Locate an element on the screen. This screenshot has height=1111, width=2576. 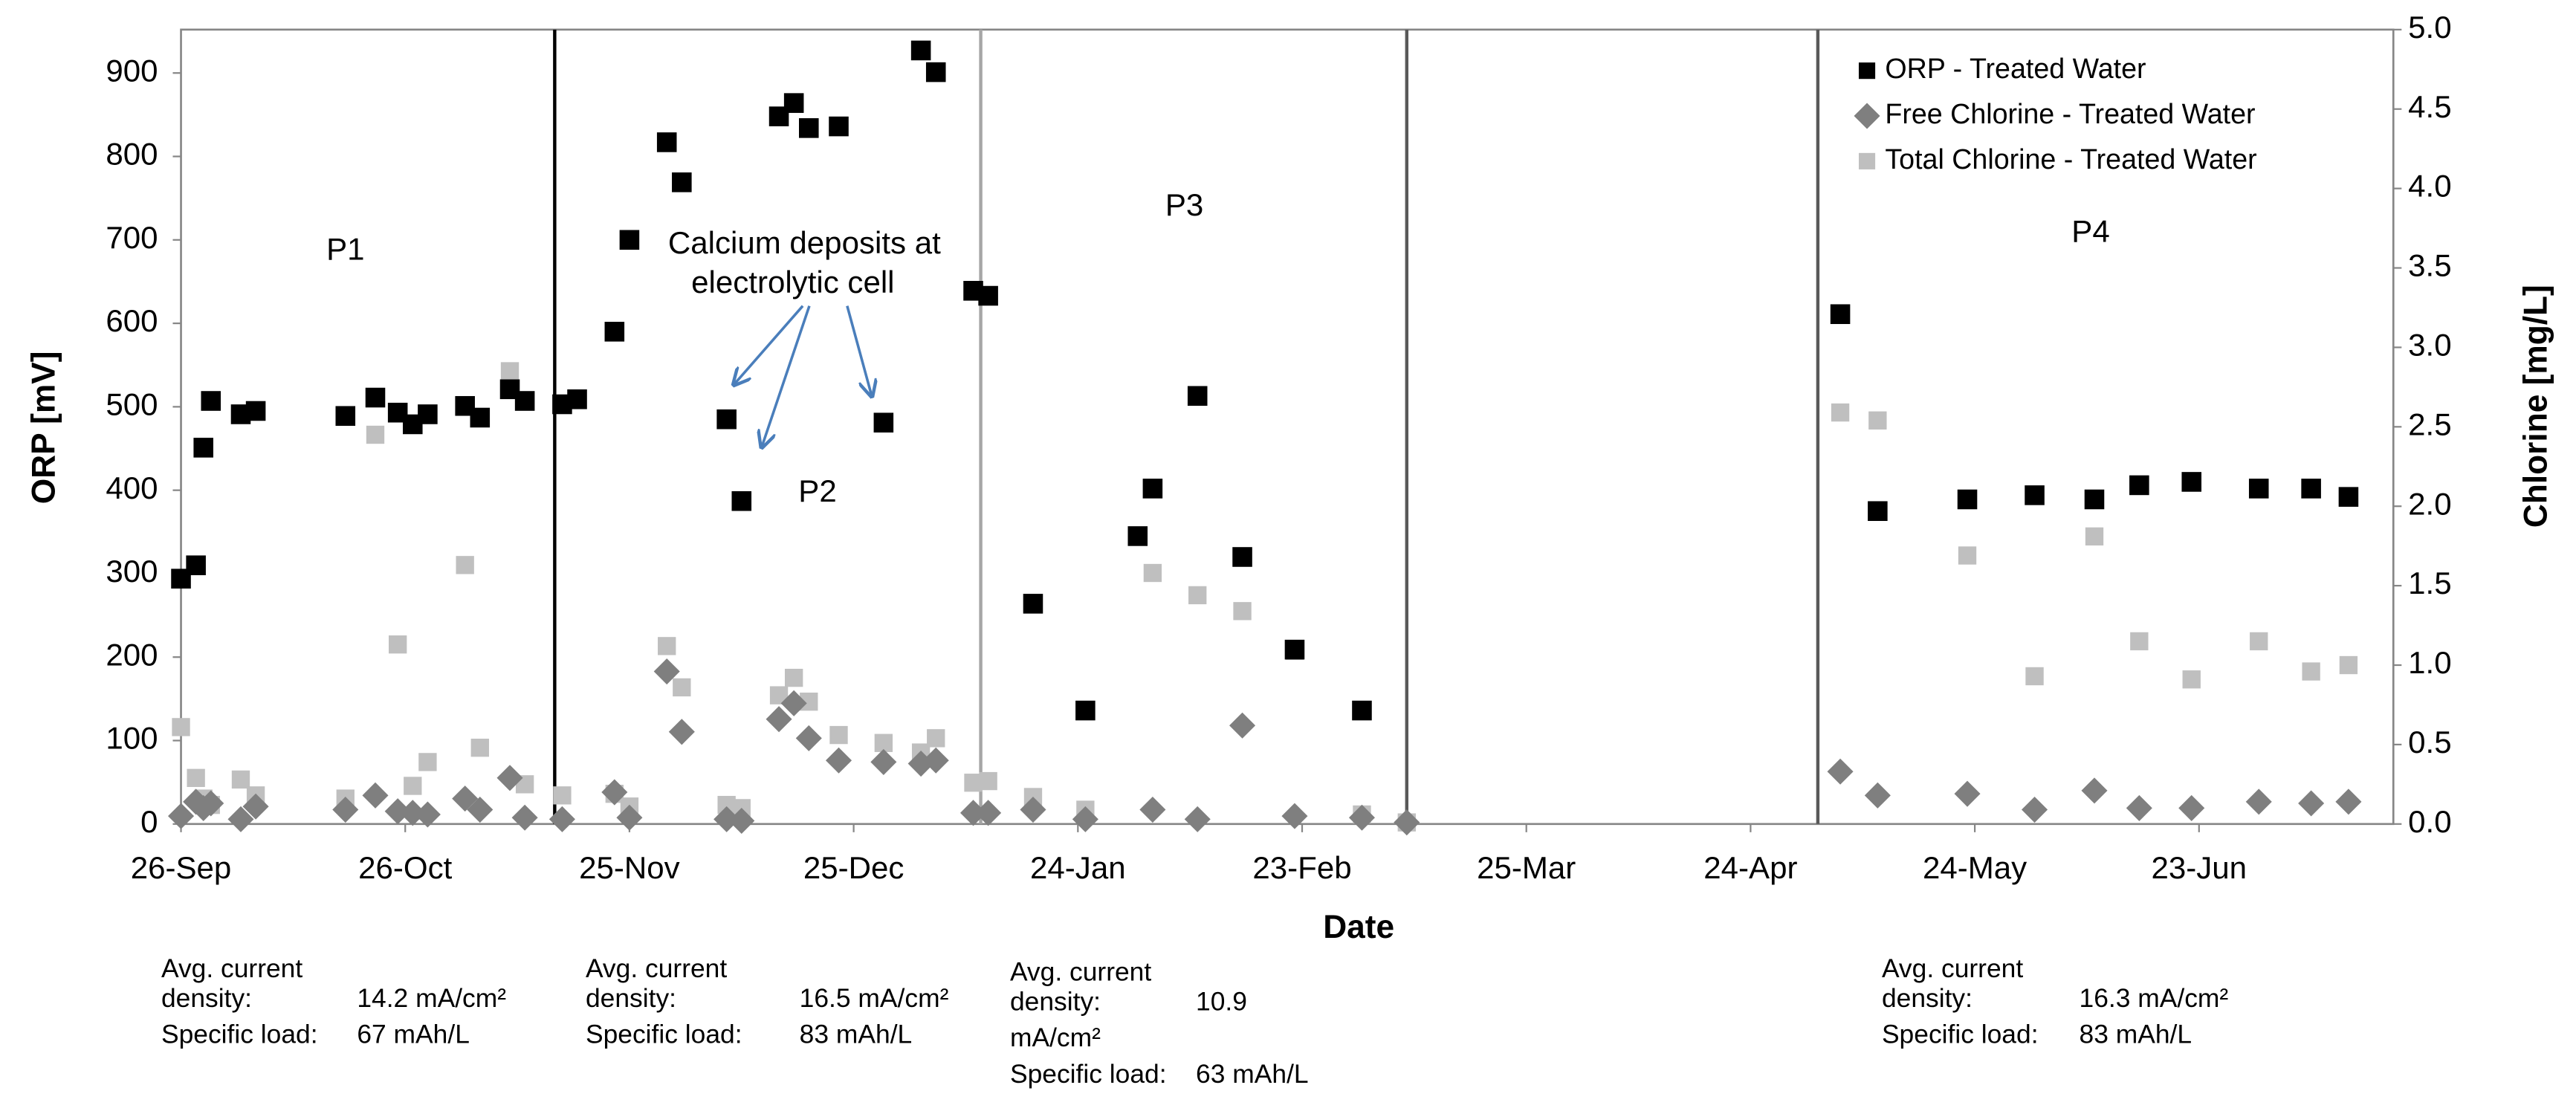
y-tick-label: 400 is located at coordinates (132, 487).